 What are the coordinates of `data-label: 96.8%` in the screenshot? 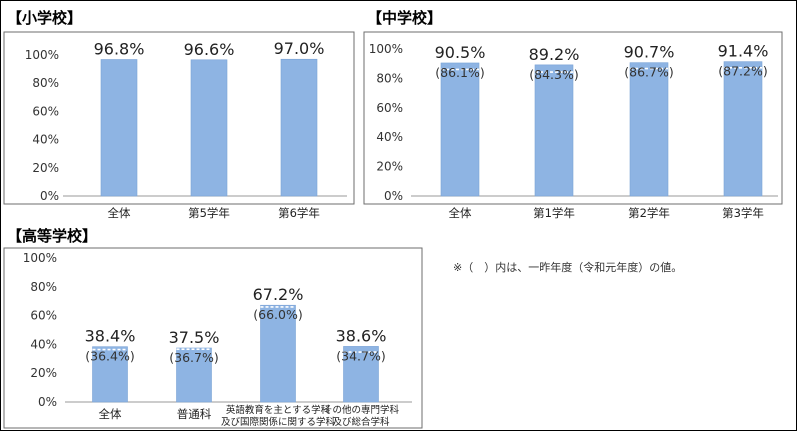 It's located at (119, 49).